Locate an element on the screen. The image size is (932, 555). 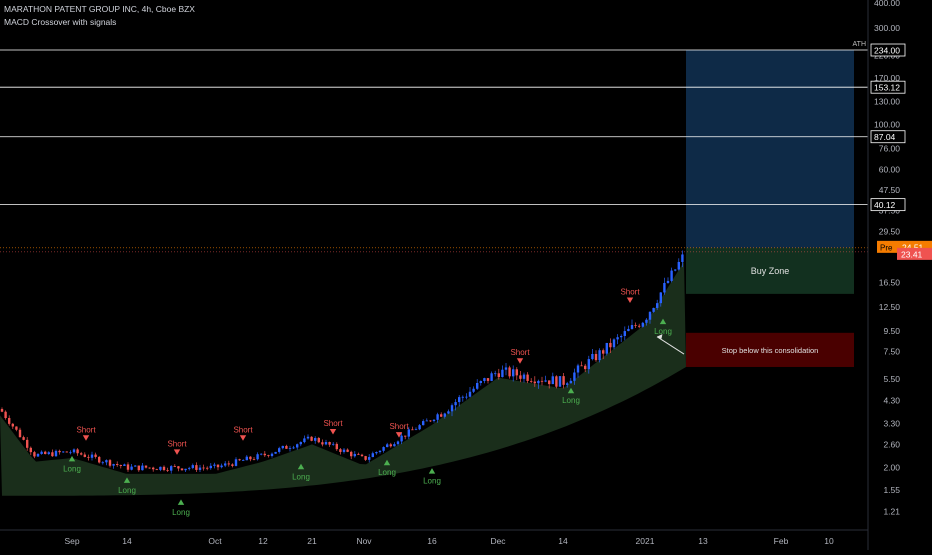
trade-zones: Buy Zone Stop below this consolidation is located at coordinates (770, 208).